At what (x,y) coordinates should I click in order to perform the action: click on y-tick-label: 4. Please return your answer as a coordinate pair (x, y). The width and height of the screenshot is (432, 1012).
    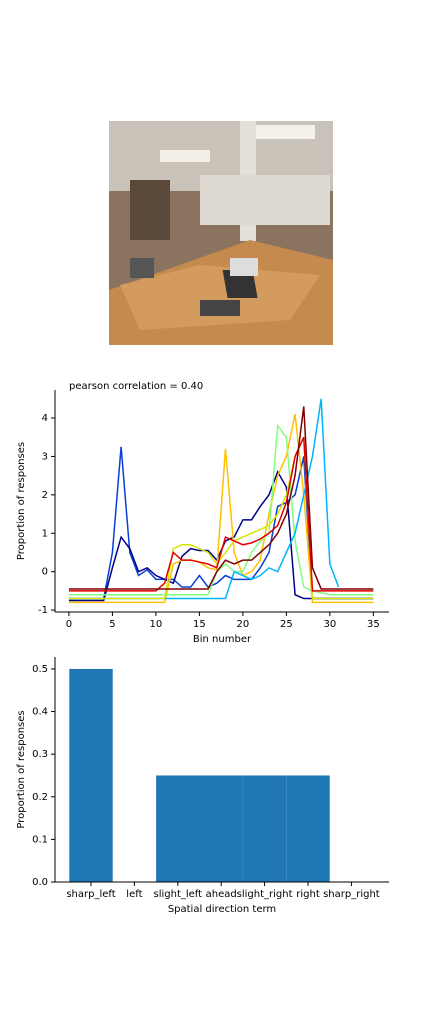
    Looking at the image, I should click on (45, 418).